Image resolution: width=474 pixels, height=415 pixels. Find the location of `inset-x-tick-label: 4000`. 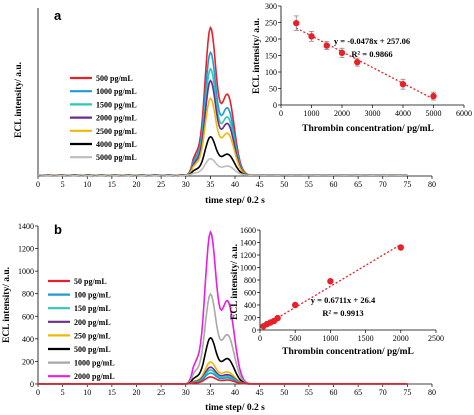

inset-x-tick-label: 4000 is located at coordinates (403, 113).